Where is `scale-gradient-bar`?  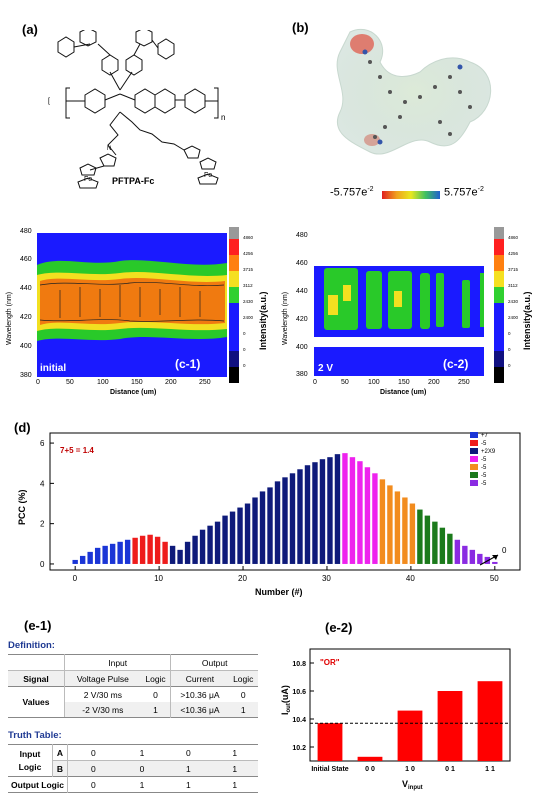
scale-gradient-bar is located at coordinates (411, 195).